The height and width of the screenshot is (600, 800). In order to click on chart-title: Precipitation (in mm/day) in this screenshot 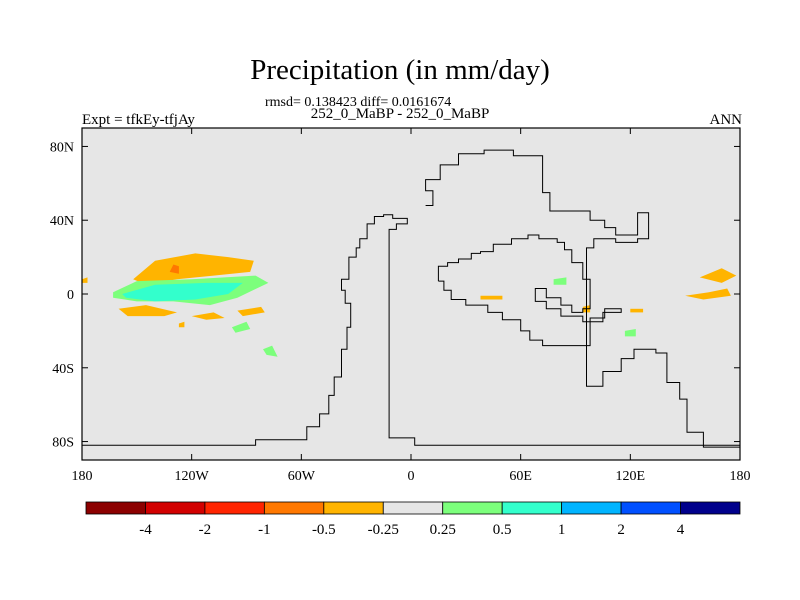, I will do `click(400, 70)`.